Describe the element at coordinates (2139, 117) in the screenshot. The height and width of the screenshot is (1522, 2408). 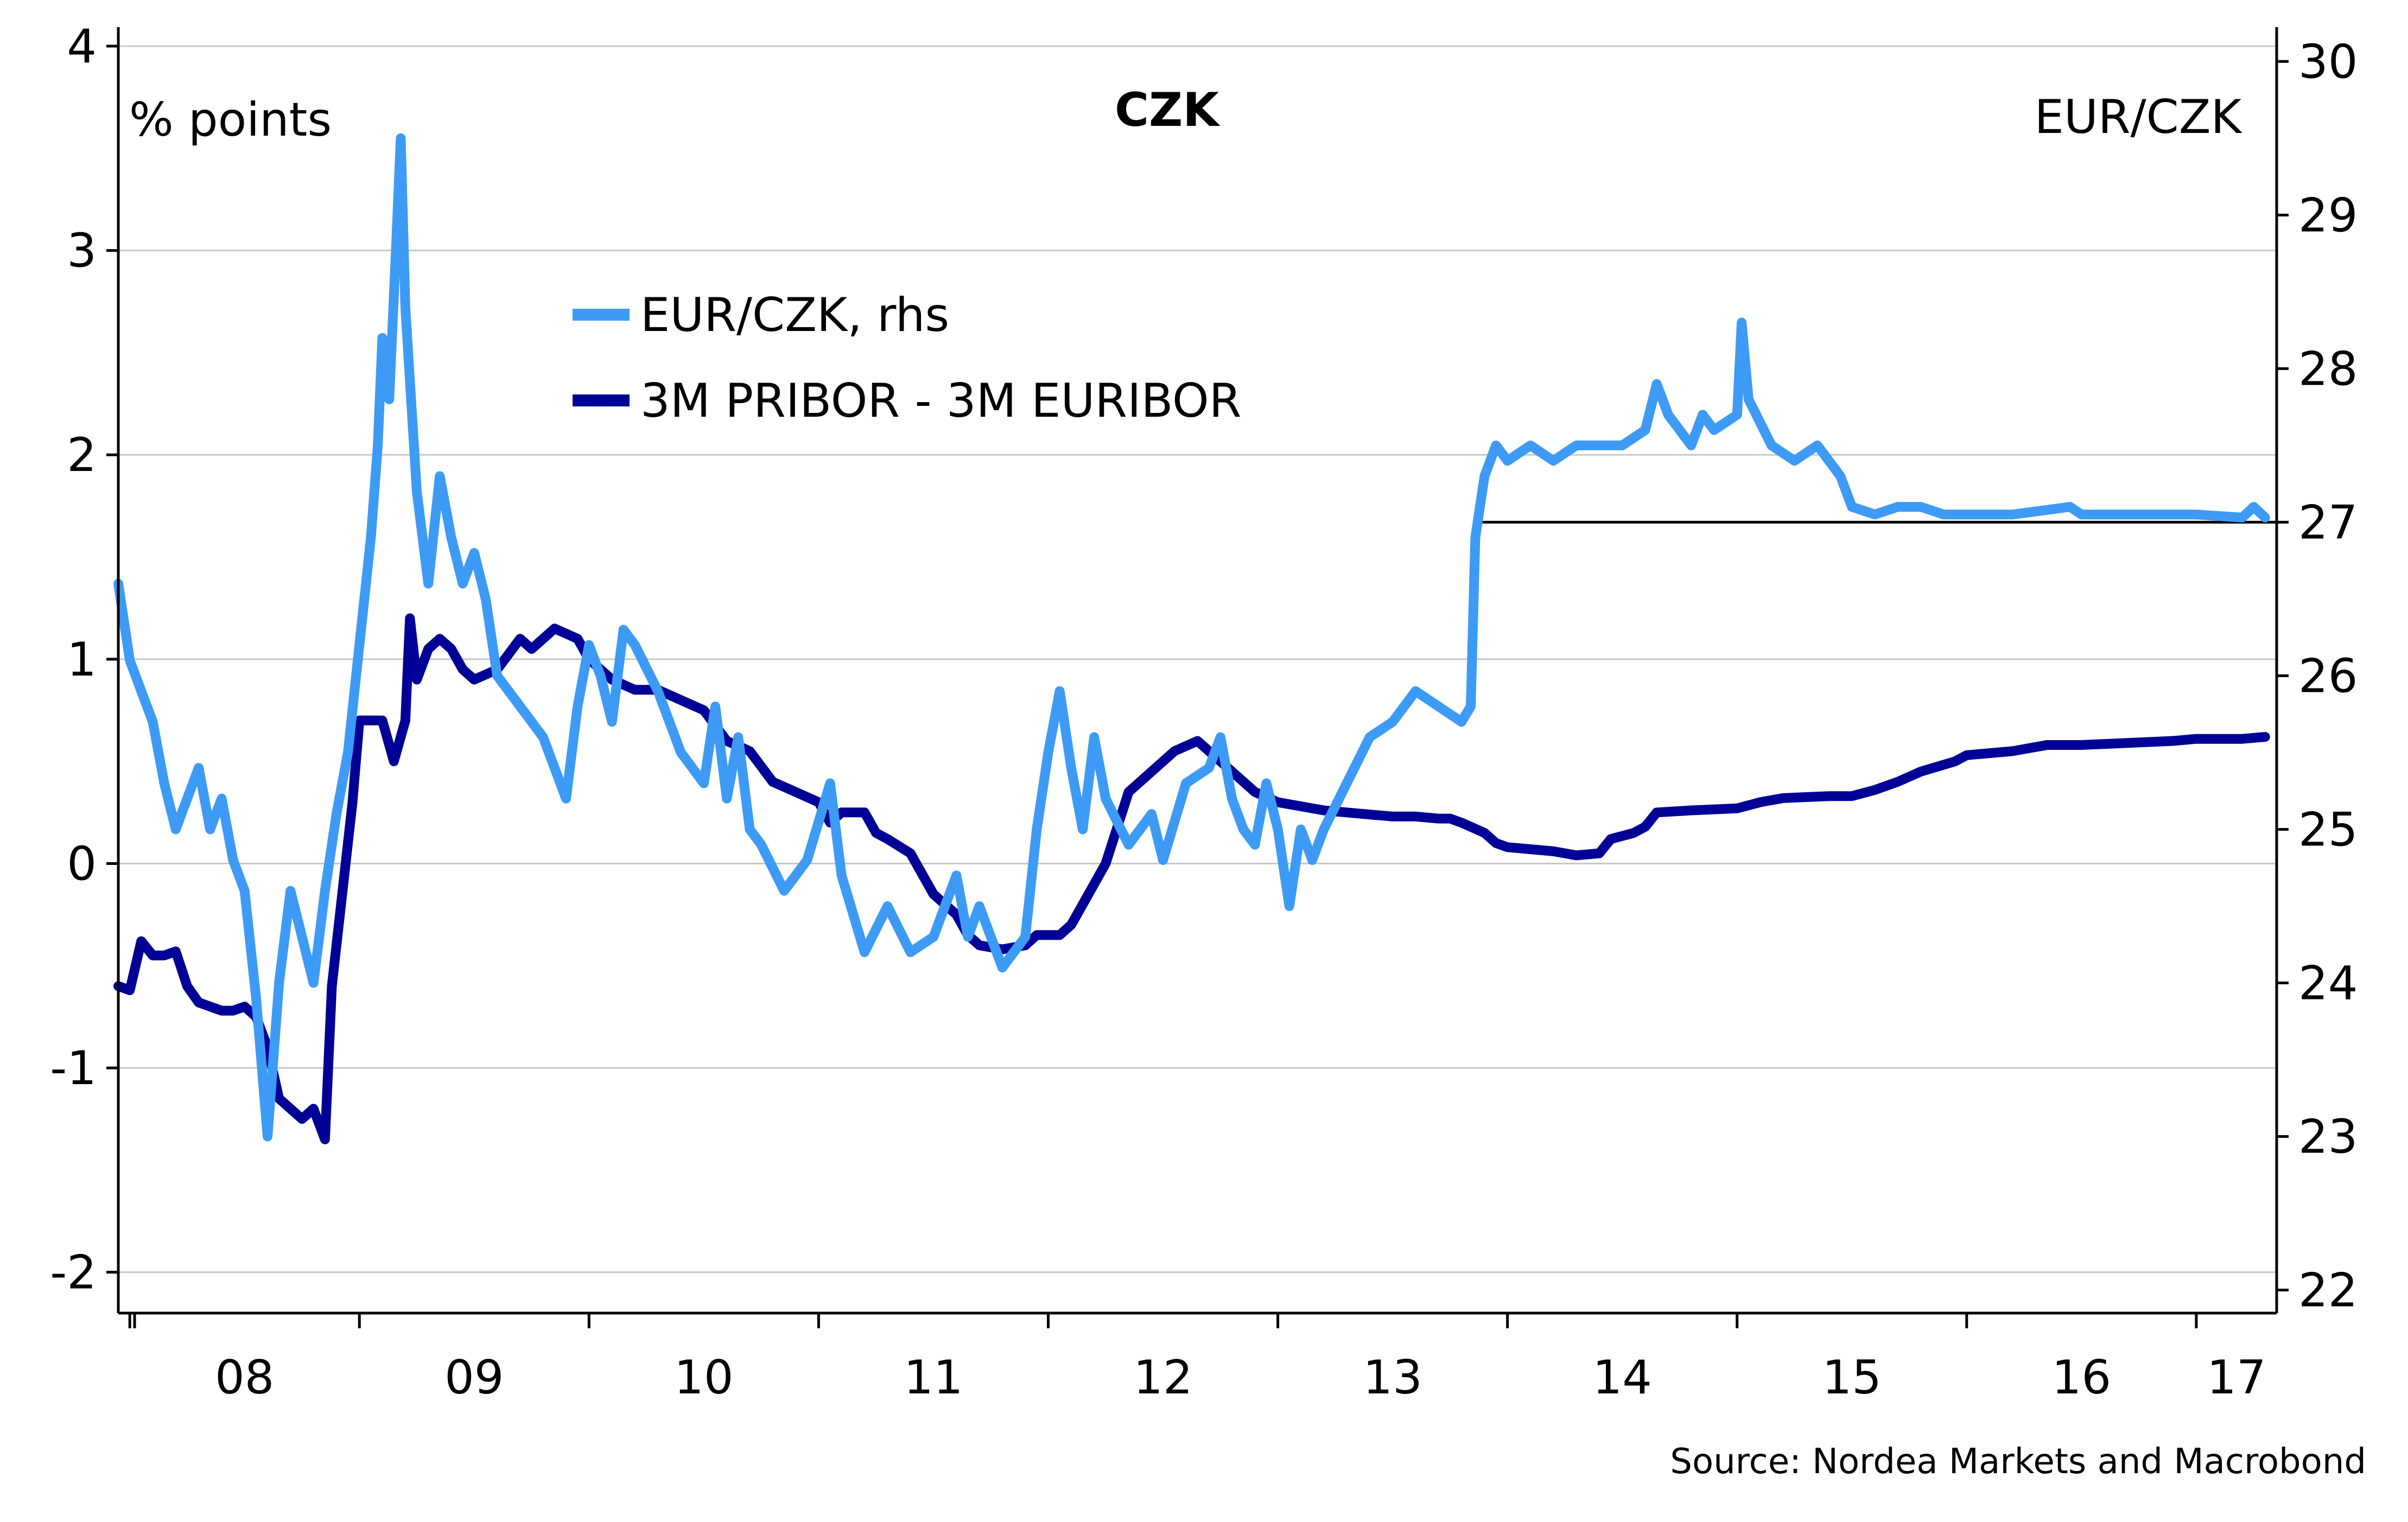
I see `right-axis-unit-label: EUR/CZK` at that location.